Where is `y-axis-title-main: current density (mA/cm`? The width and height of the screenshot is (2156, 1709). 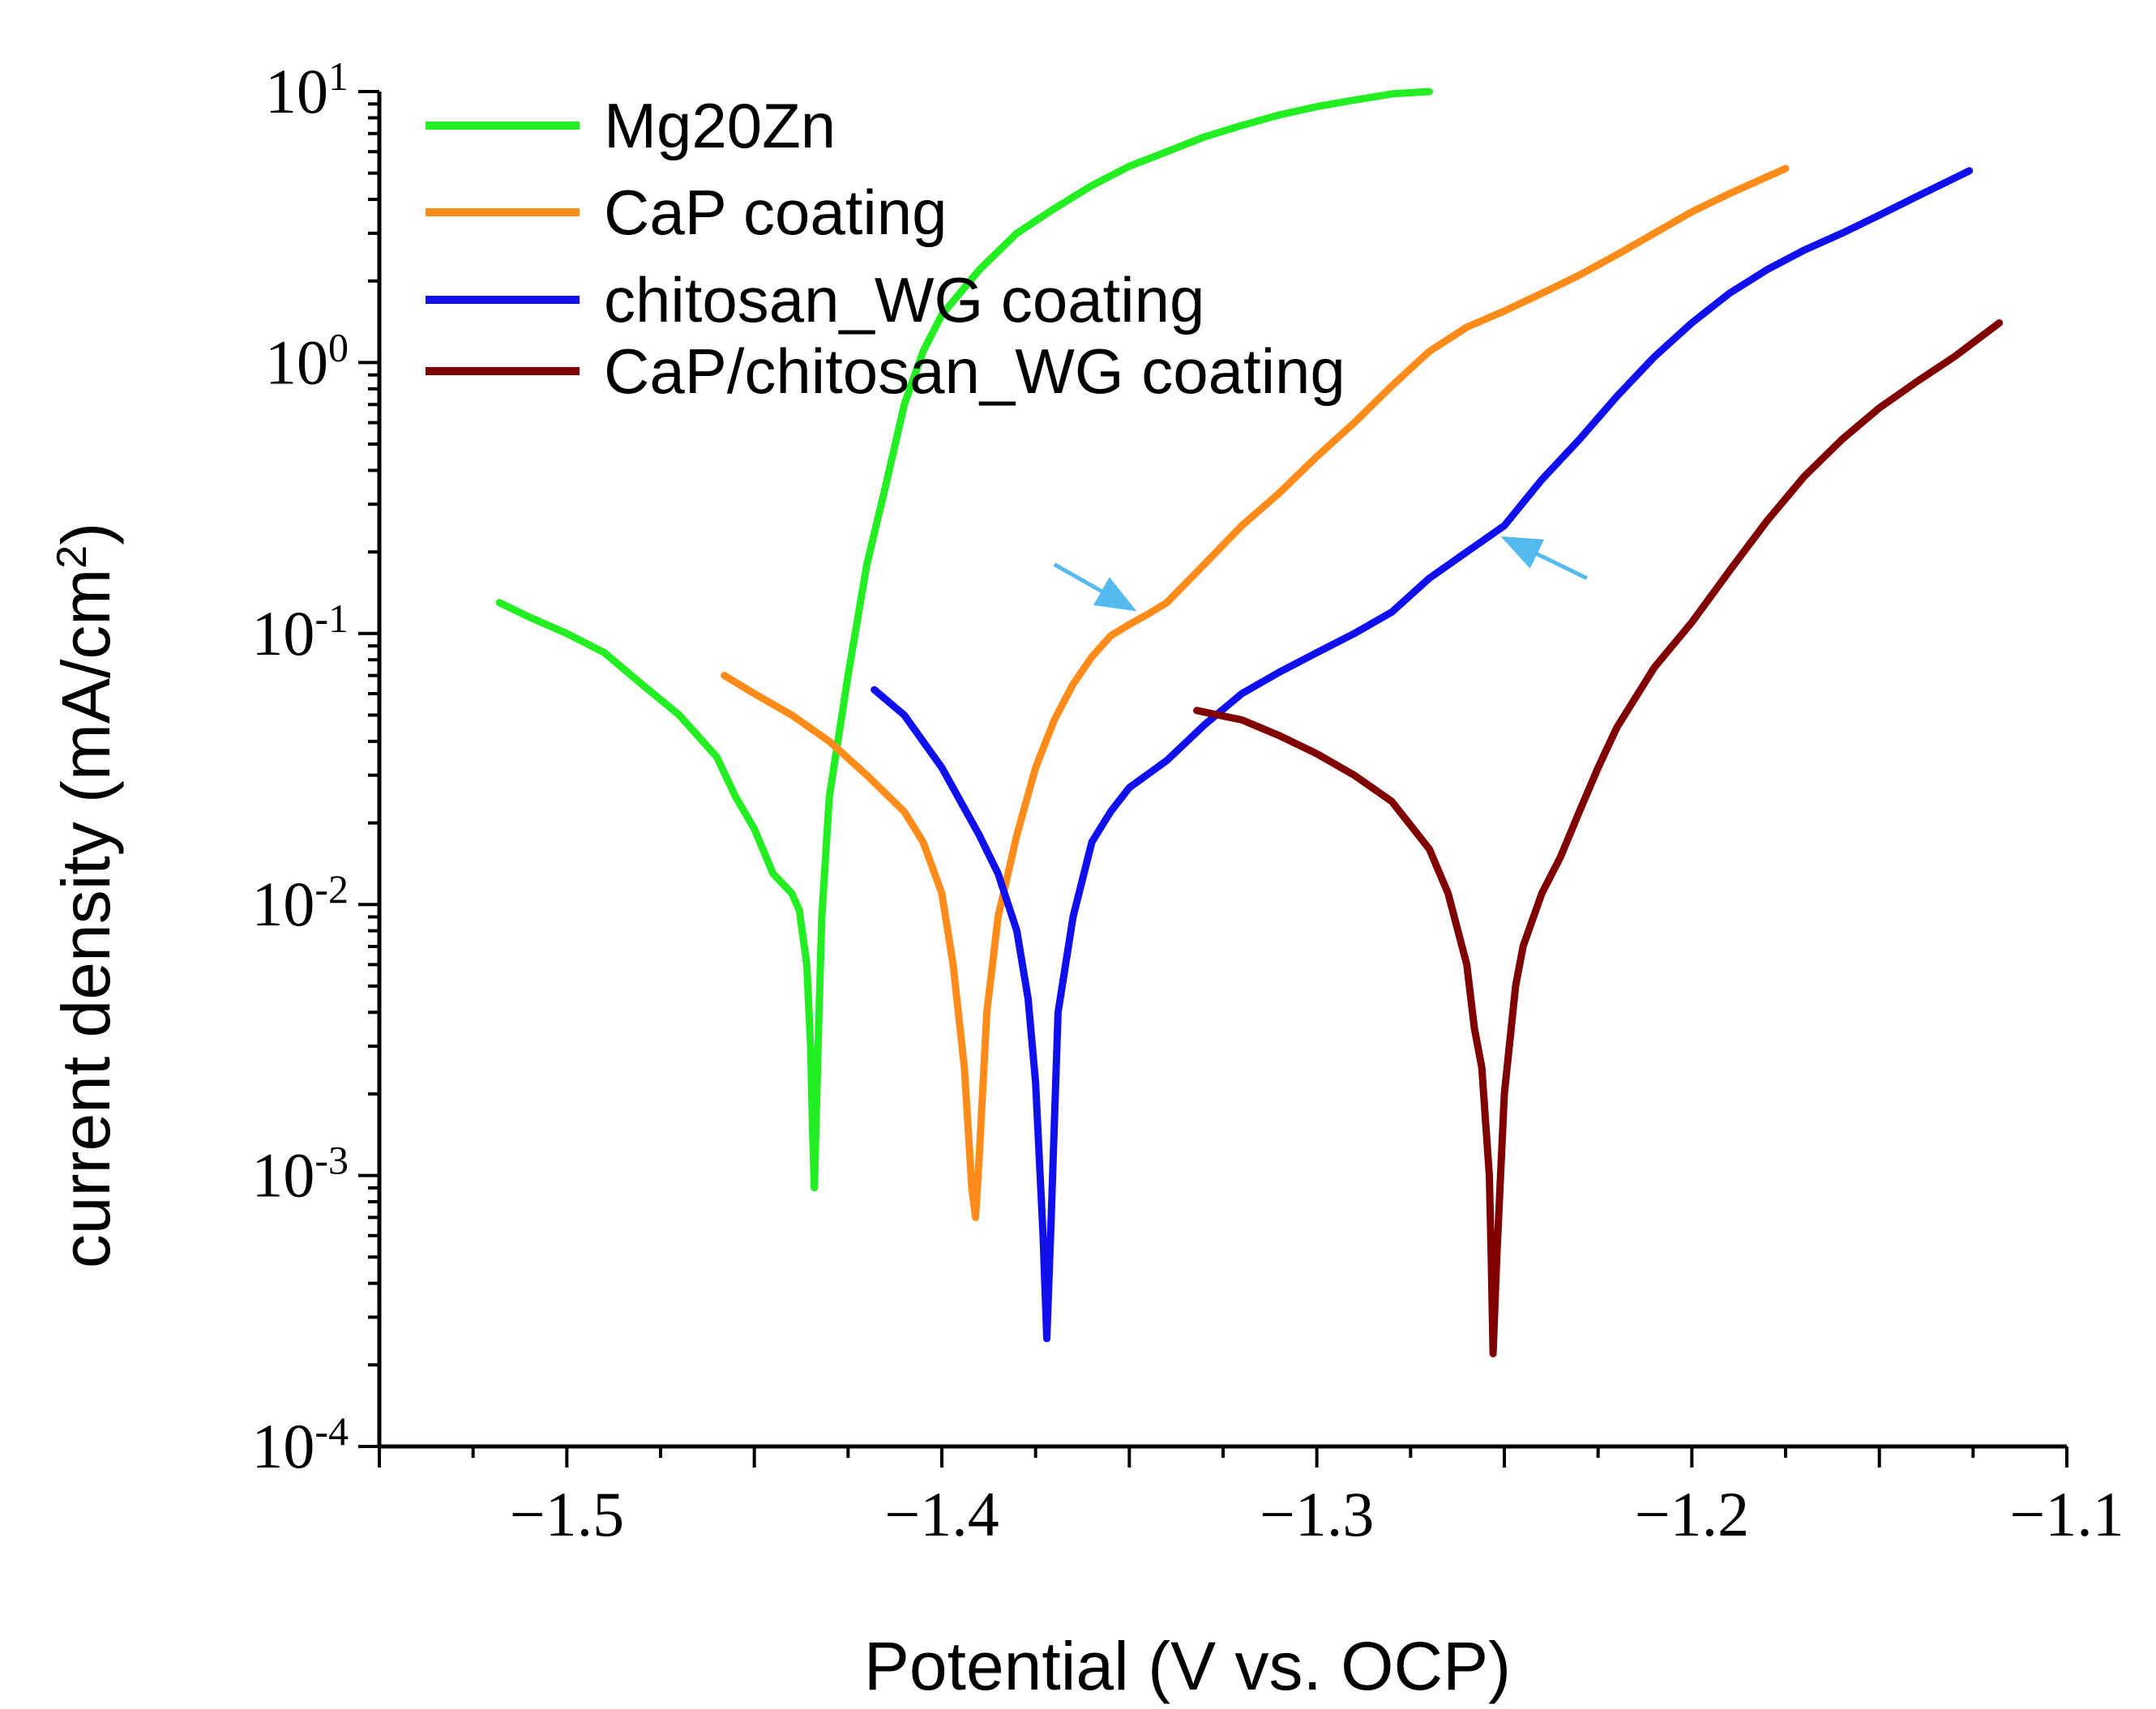 y-axis-title-main: current density (mA/cm is located at coordinates (86, 919).